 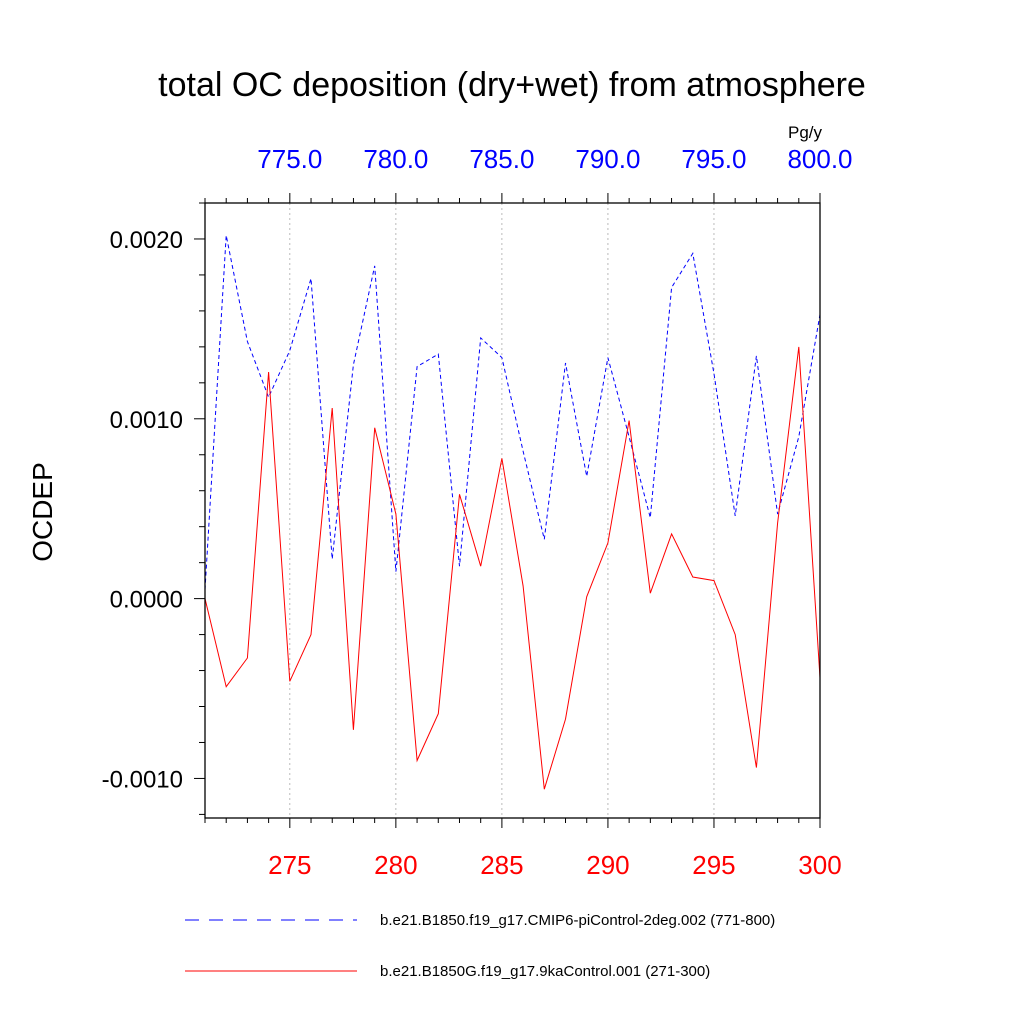 I want to click on y-axis-label: OCDEP, so click(x=42, y=512).